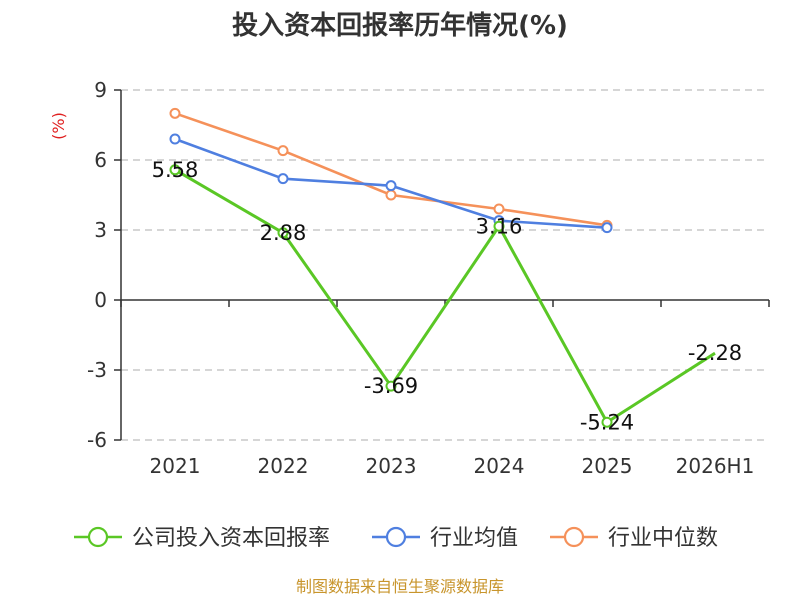 The image size is (800, 600). Describe the element at coordinates (100, 90) in the screenshot. I see `y-tick-label: 9` at that location.